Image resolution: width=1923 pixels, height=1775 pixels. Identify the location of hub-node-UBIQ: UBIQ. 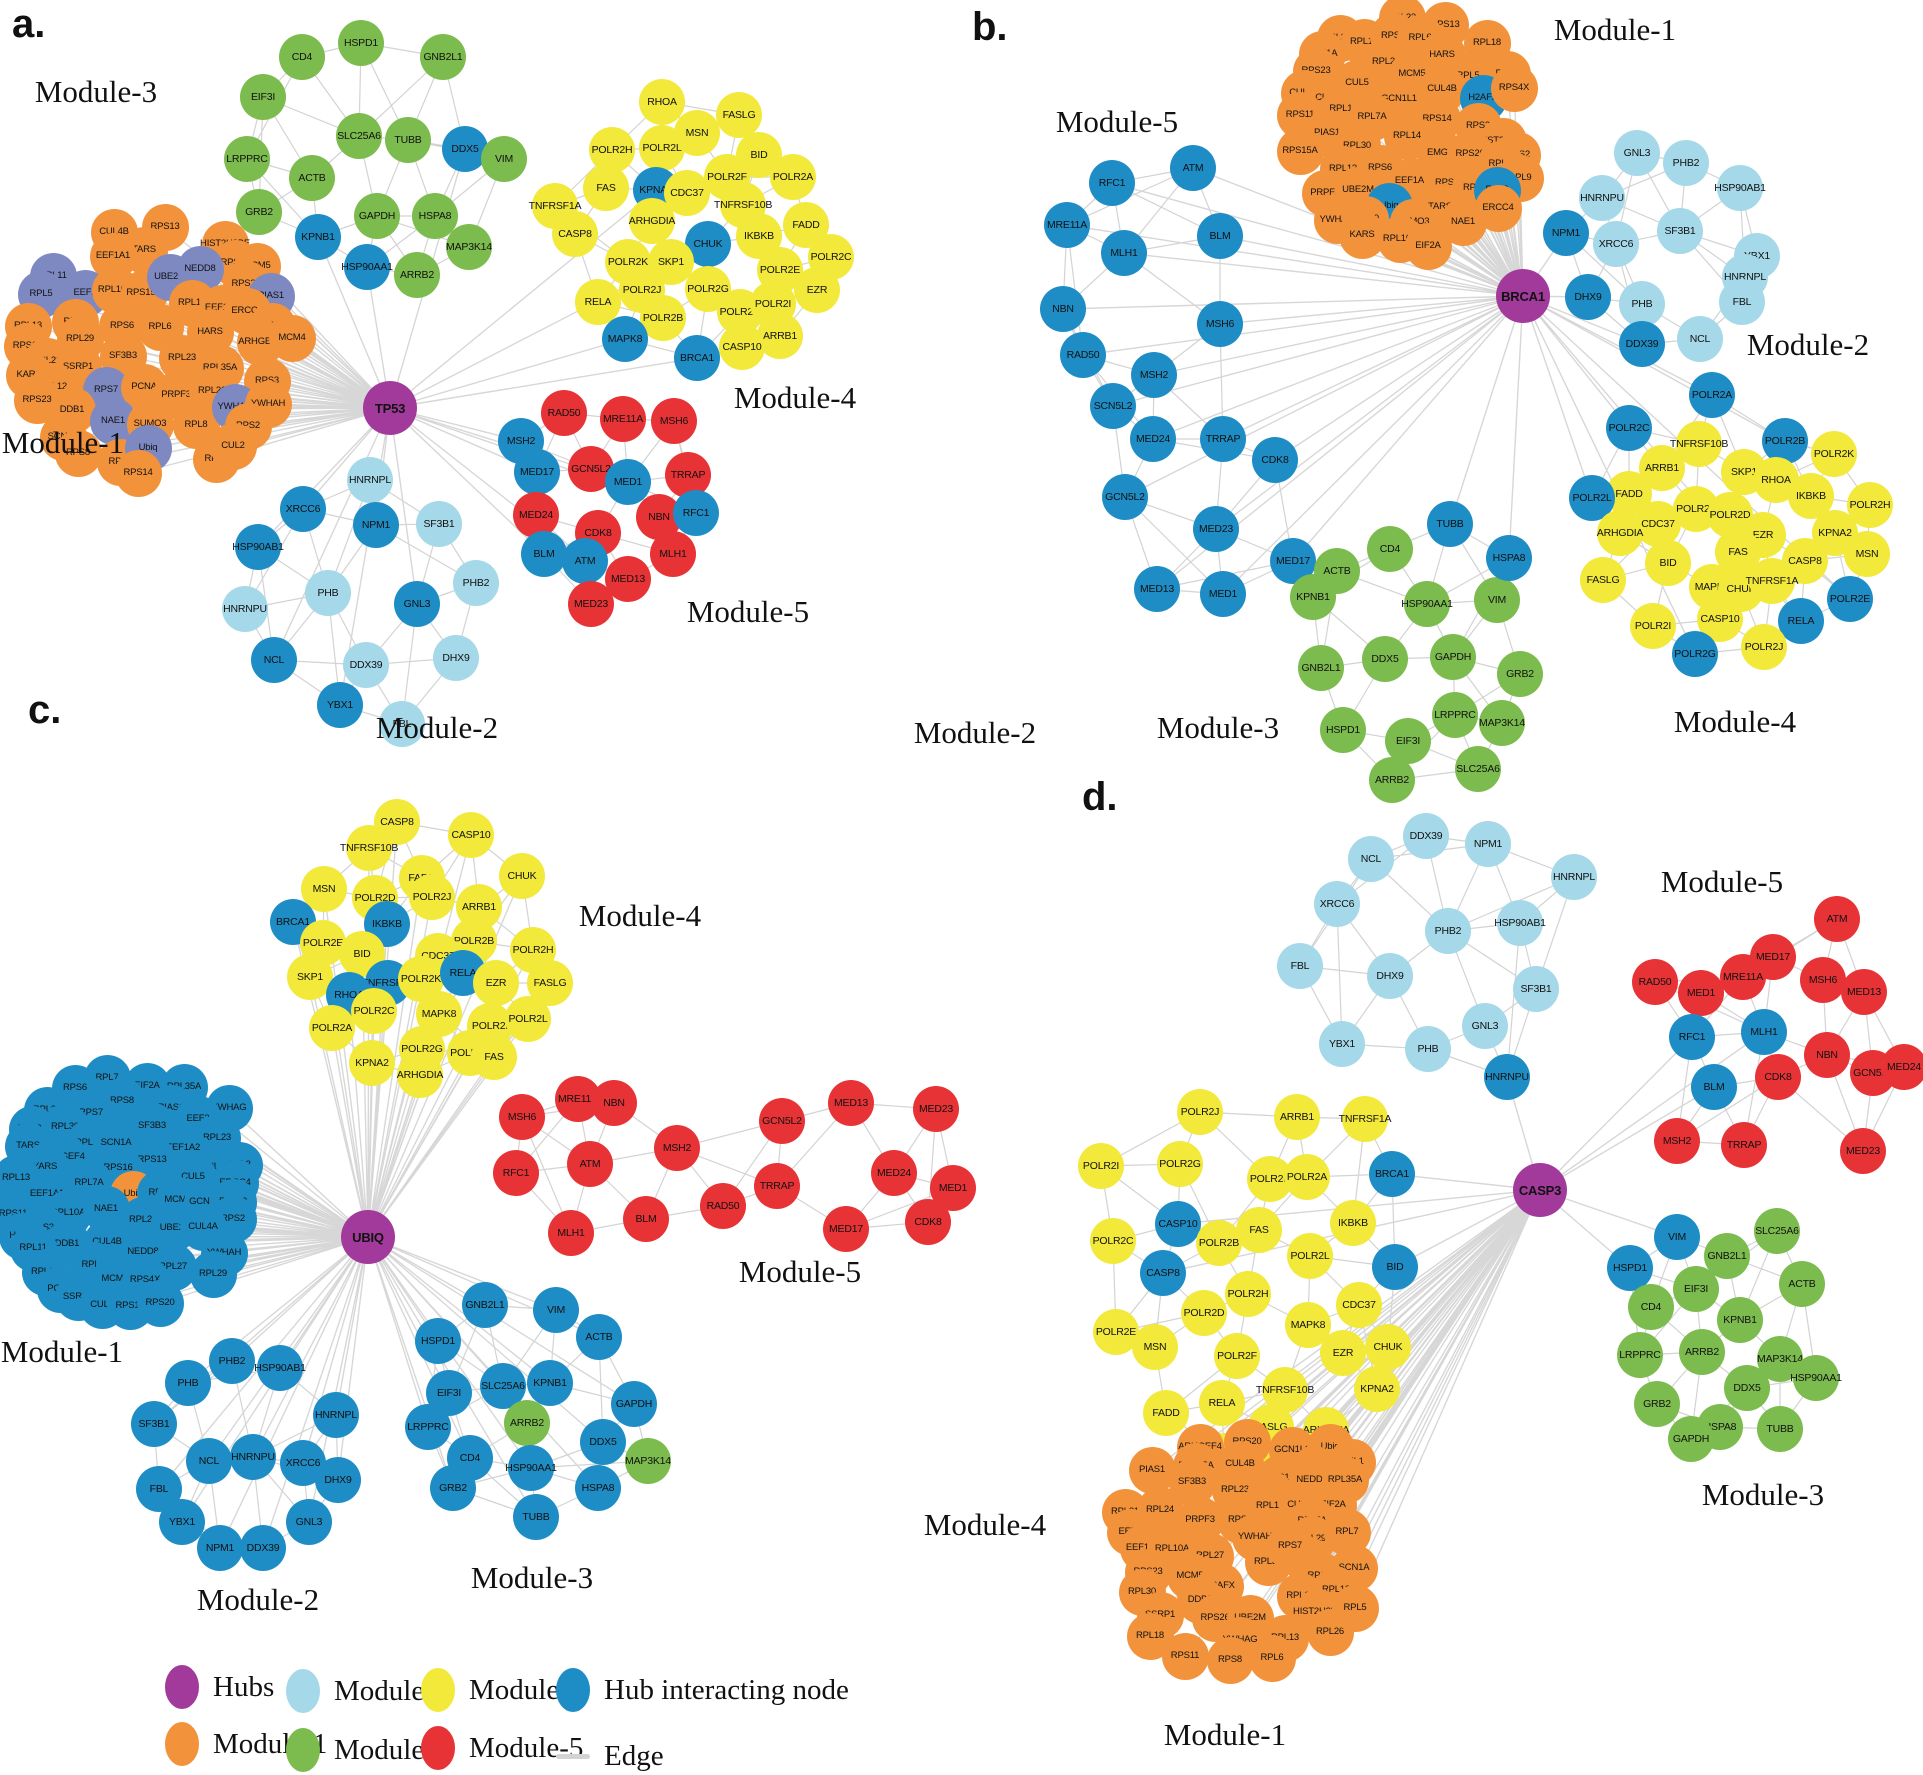
(368, 1237).